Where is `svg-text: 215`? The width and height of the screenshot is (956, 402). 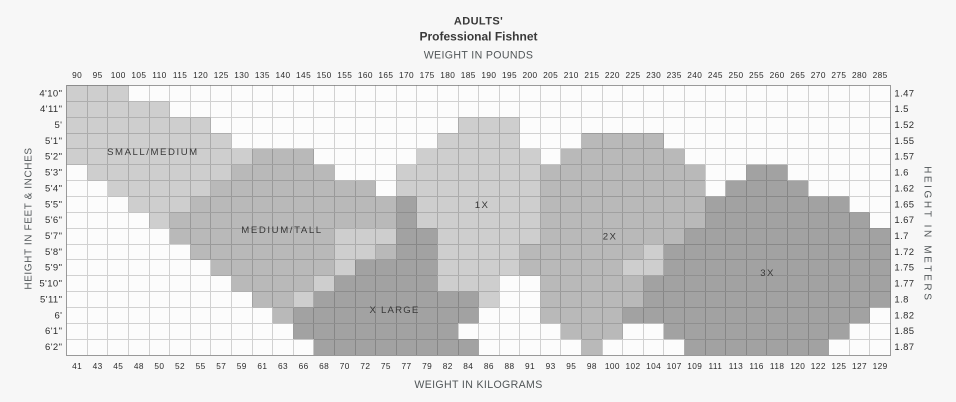 svg-text: 215 is located at coordinates (591, 75).